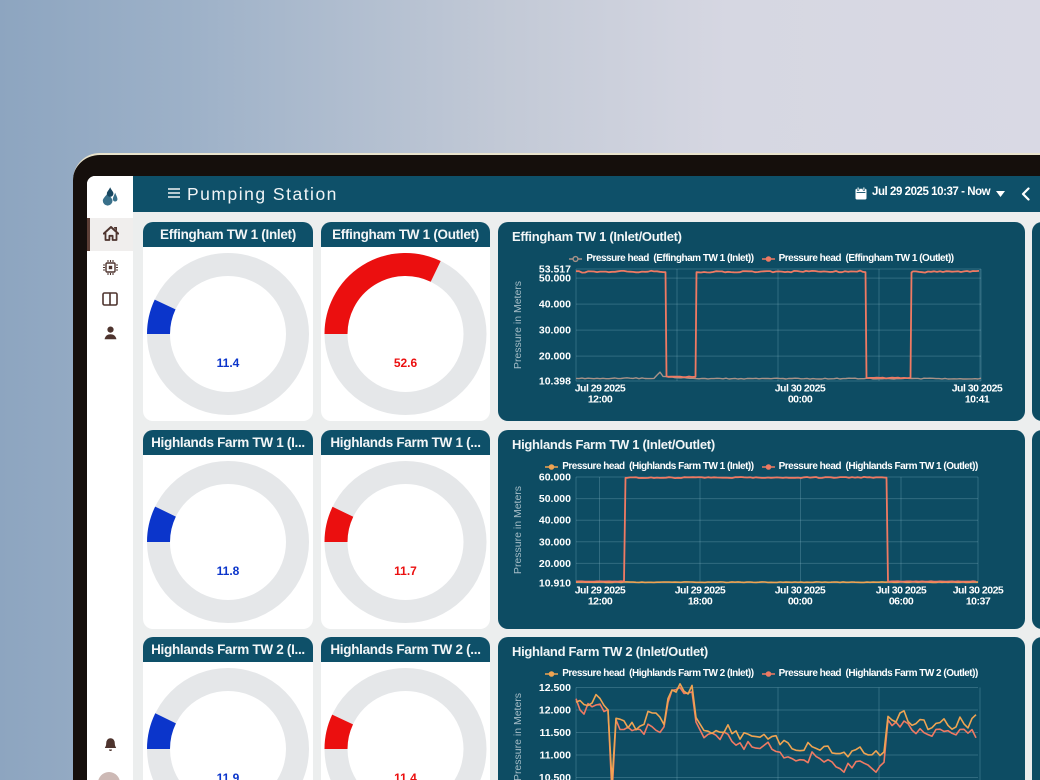  Describe the element at coordinates (555, 711) in the screenshot. I see `svg-text: 12.000` at that location.